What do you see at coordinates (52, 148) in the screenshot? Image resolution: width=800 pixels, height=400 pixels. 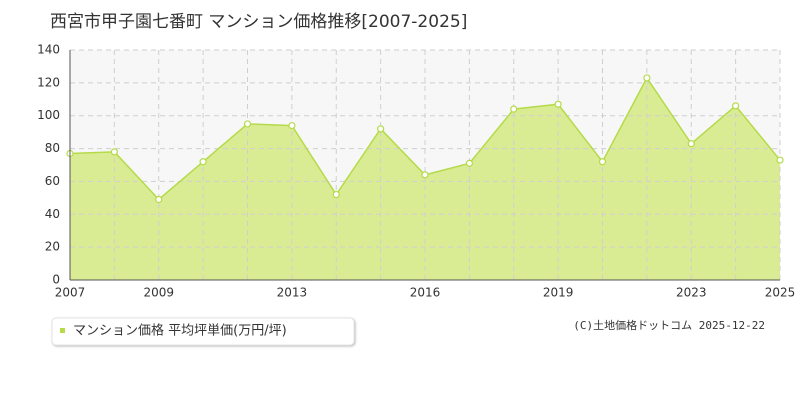 I see `y-tick-label: 80` at bounding box center [52, 148].